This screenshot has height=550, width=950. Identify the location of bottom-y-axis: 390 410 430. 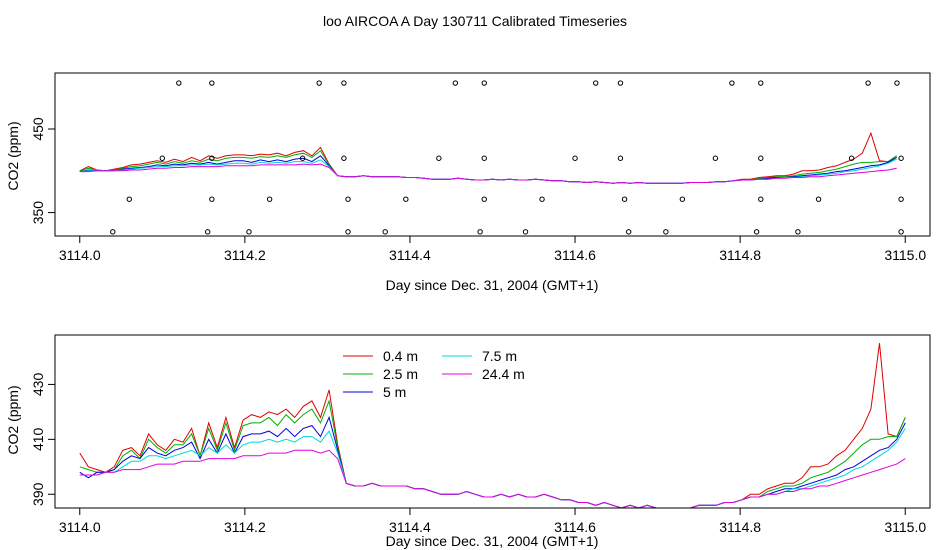
(43, 439).